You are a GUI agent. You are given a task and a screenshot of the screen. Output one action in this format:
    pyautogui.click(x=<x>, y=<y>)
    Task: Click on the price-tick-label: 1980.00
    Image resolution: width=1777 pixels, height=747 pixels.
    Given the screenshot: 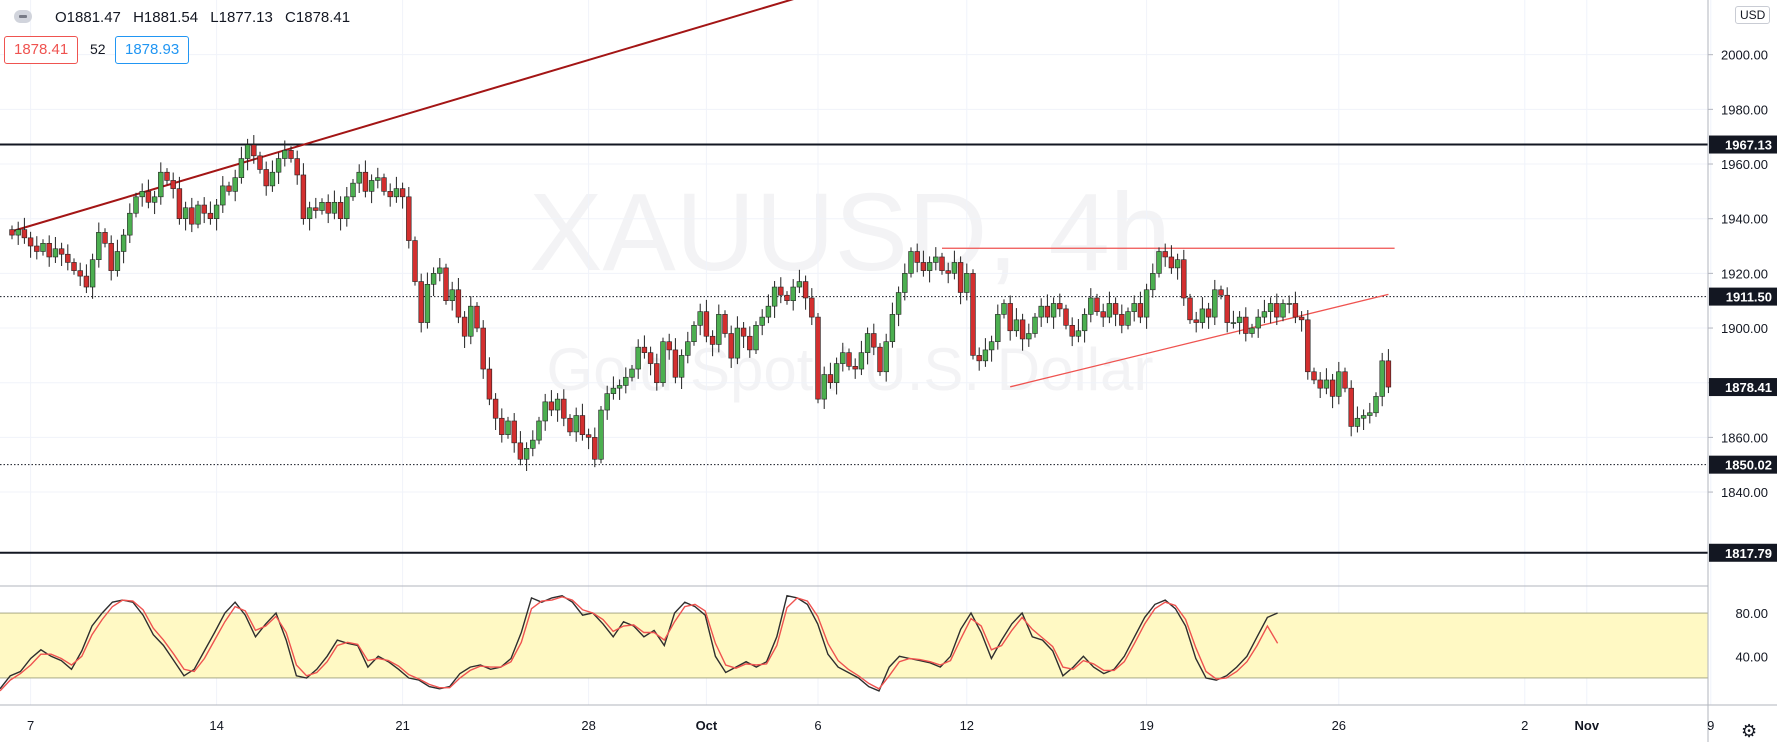 What is the action you would take?
    pyautogui.click(x=1744, y=109)
    